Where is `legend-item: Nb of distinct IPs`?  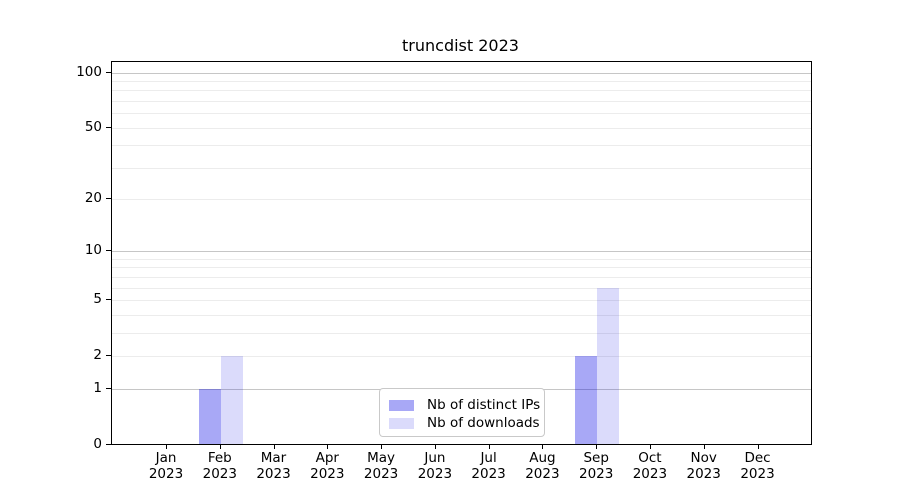
legend-item: Nb of distinct IPs is located at coordinates (462, 405).